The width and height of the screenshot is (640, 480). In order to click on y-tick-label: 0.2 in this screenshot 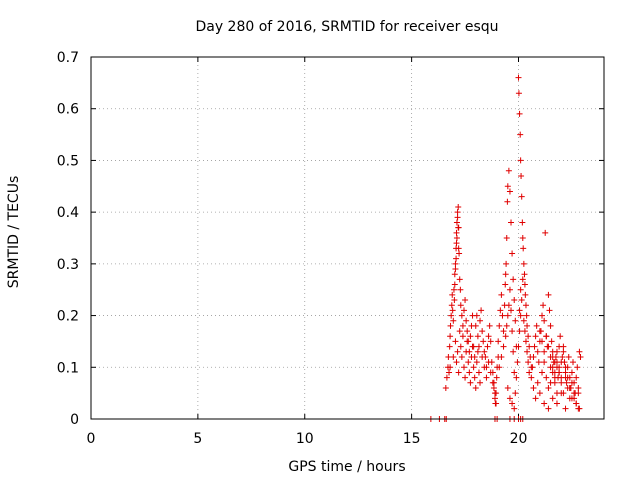, I will do `click(68, 317)`.